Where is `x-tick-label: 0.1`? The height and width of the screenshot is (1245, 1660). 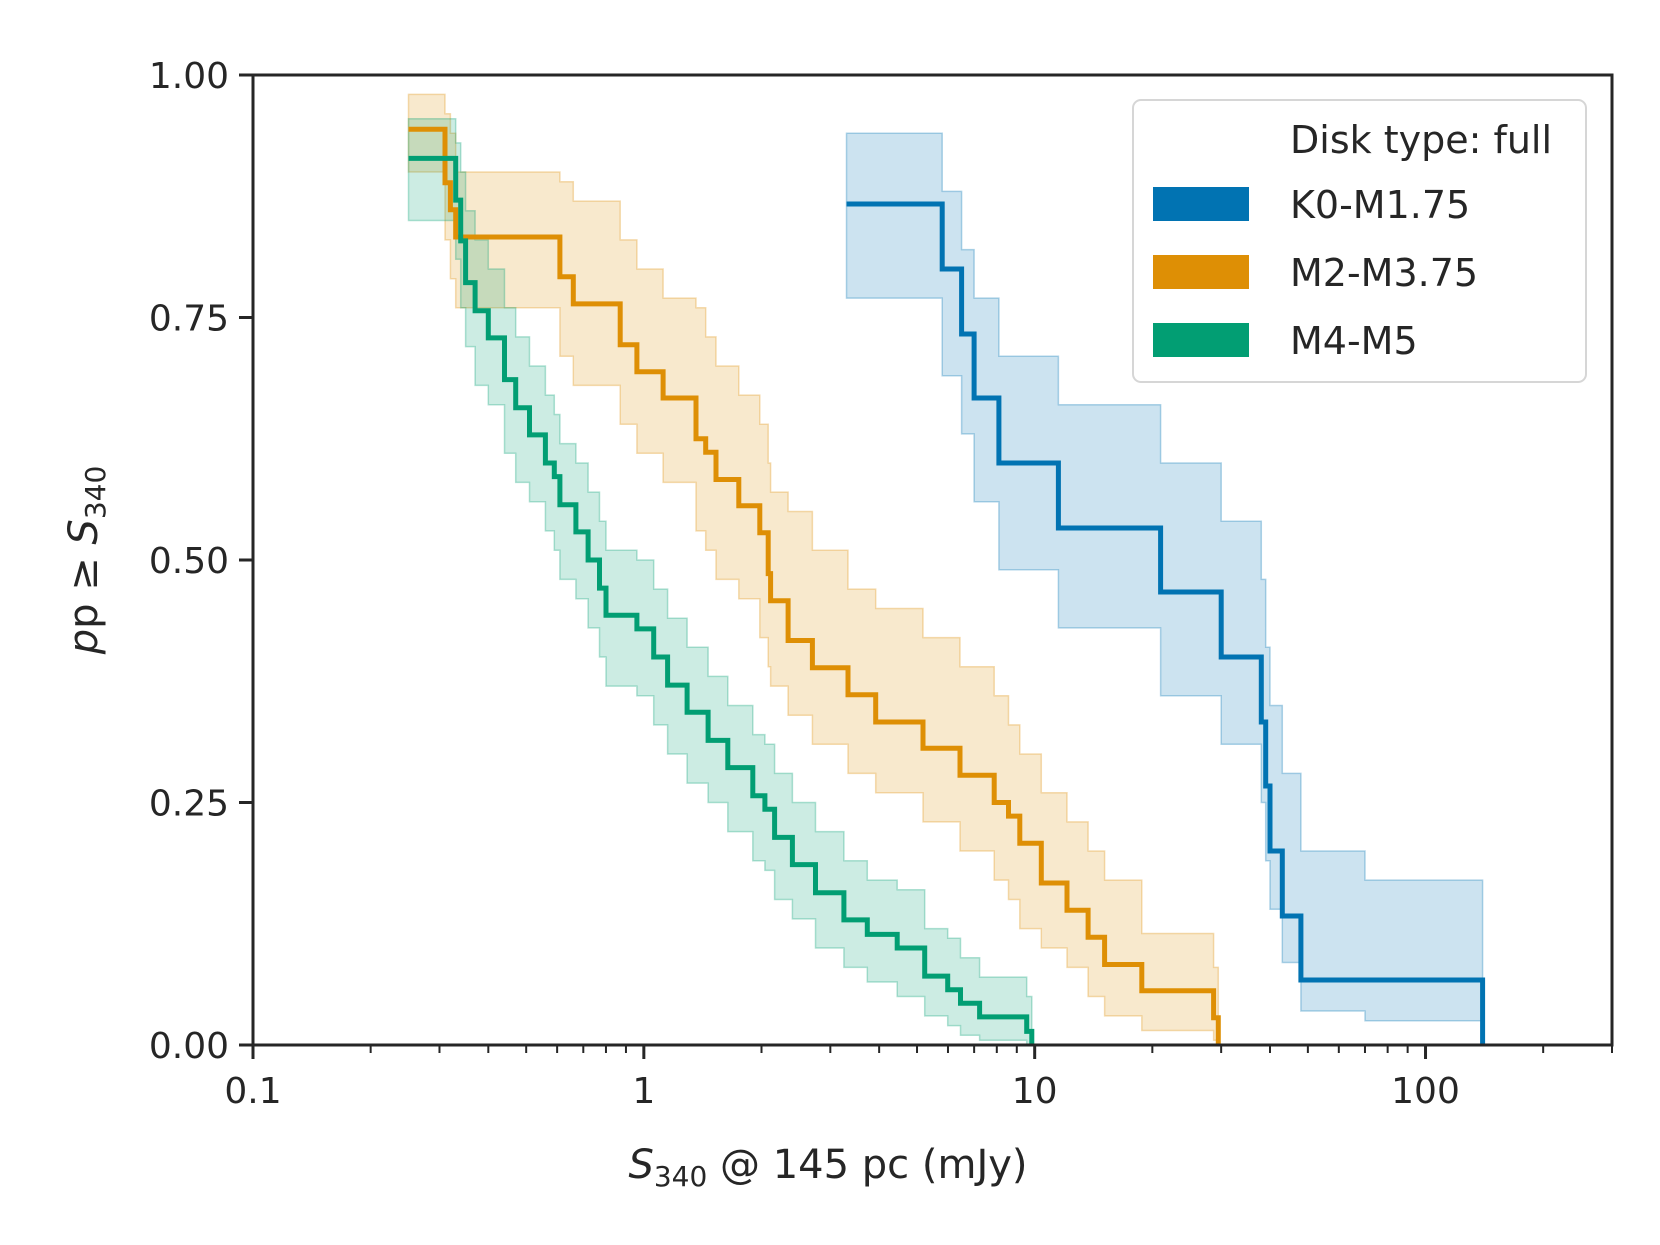 x-tick-label: 0.1 is located at coordinates (252, 1091).